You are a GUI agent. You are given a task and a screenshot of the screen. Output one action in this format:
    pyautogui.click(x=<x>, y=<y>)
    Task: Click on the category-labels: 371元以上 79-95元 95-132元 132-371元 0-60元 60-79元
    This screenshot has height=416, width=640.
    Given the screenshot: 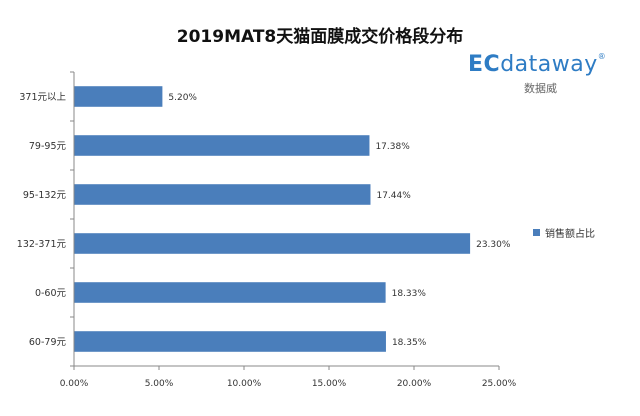 What is the action you would take?
    pyautogui.click(x=42, y=220)
    